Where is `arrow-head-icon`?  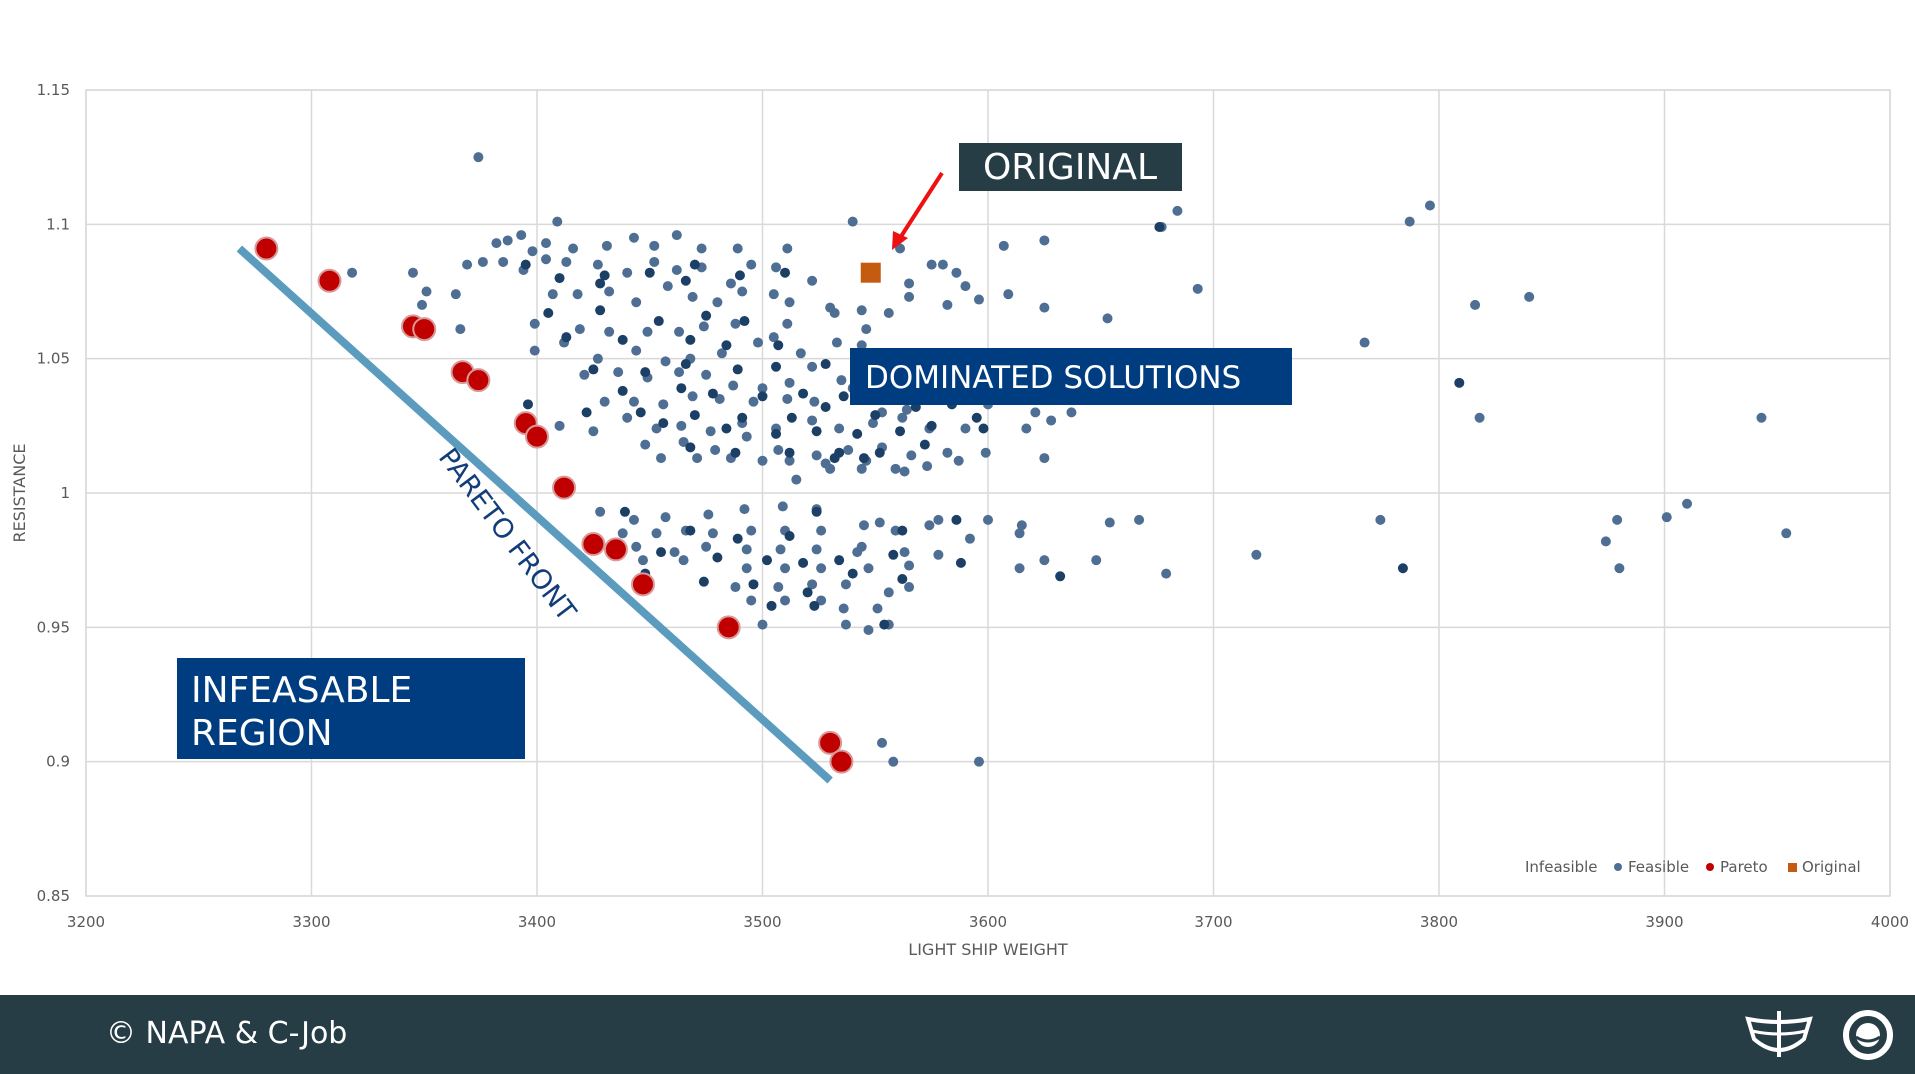 arrow-head-icon is located at coordinates (900, 240).